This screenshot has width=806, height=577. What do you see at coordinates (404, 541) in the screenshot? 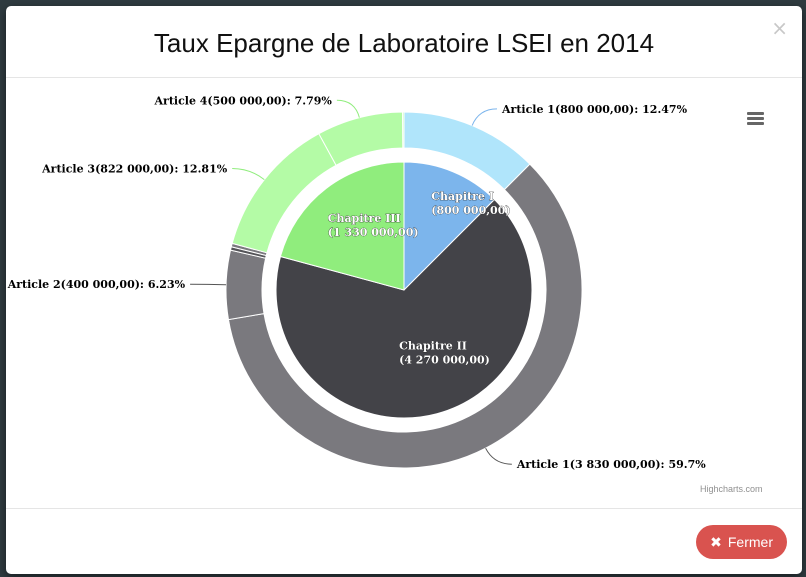
I see `modal-footer: ✖ Fermer` at bounding box center [404, 541].